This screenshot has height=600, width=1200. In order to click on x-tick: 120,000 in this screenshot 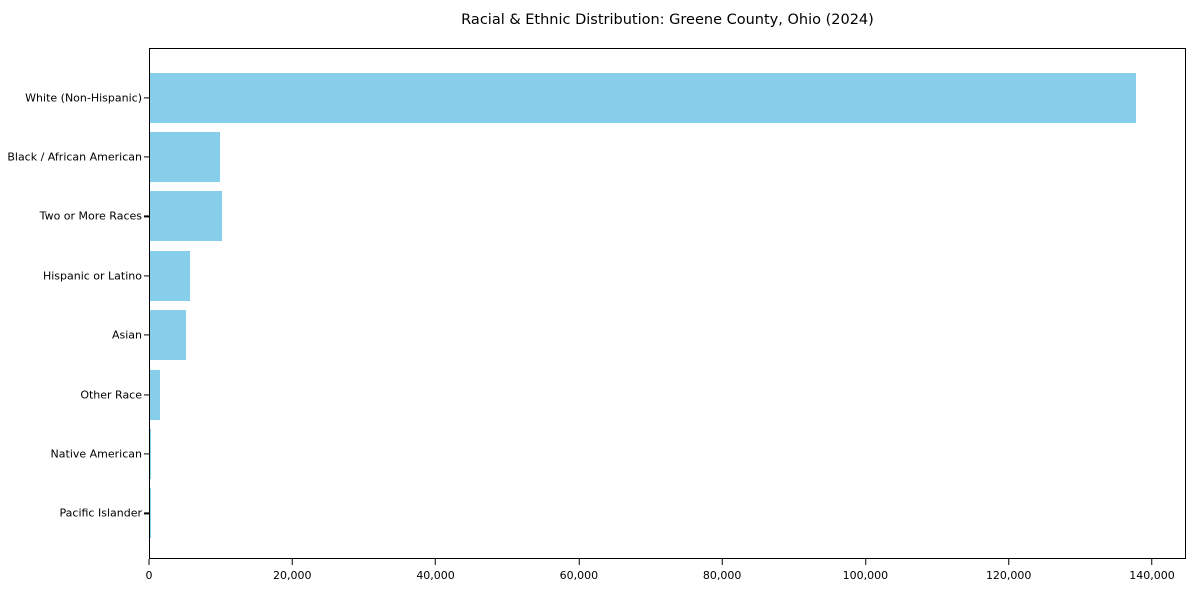, I will do `click(1008, 570)`.